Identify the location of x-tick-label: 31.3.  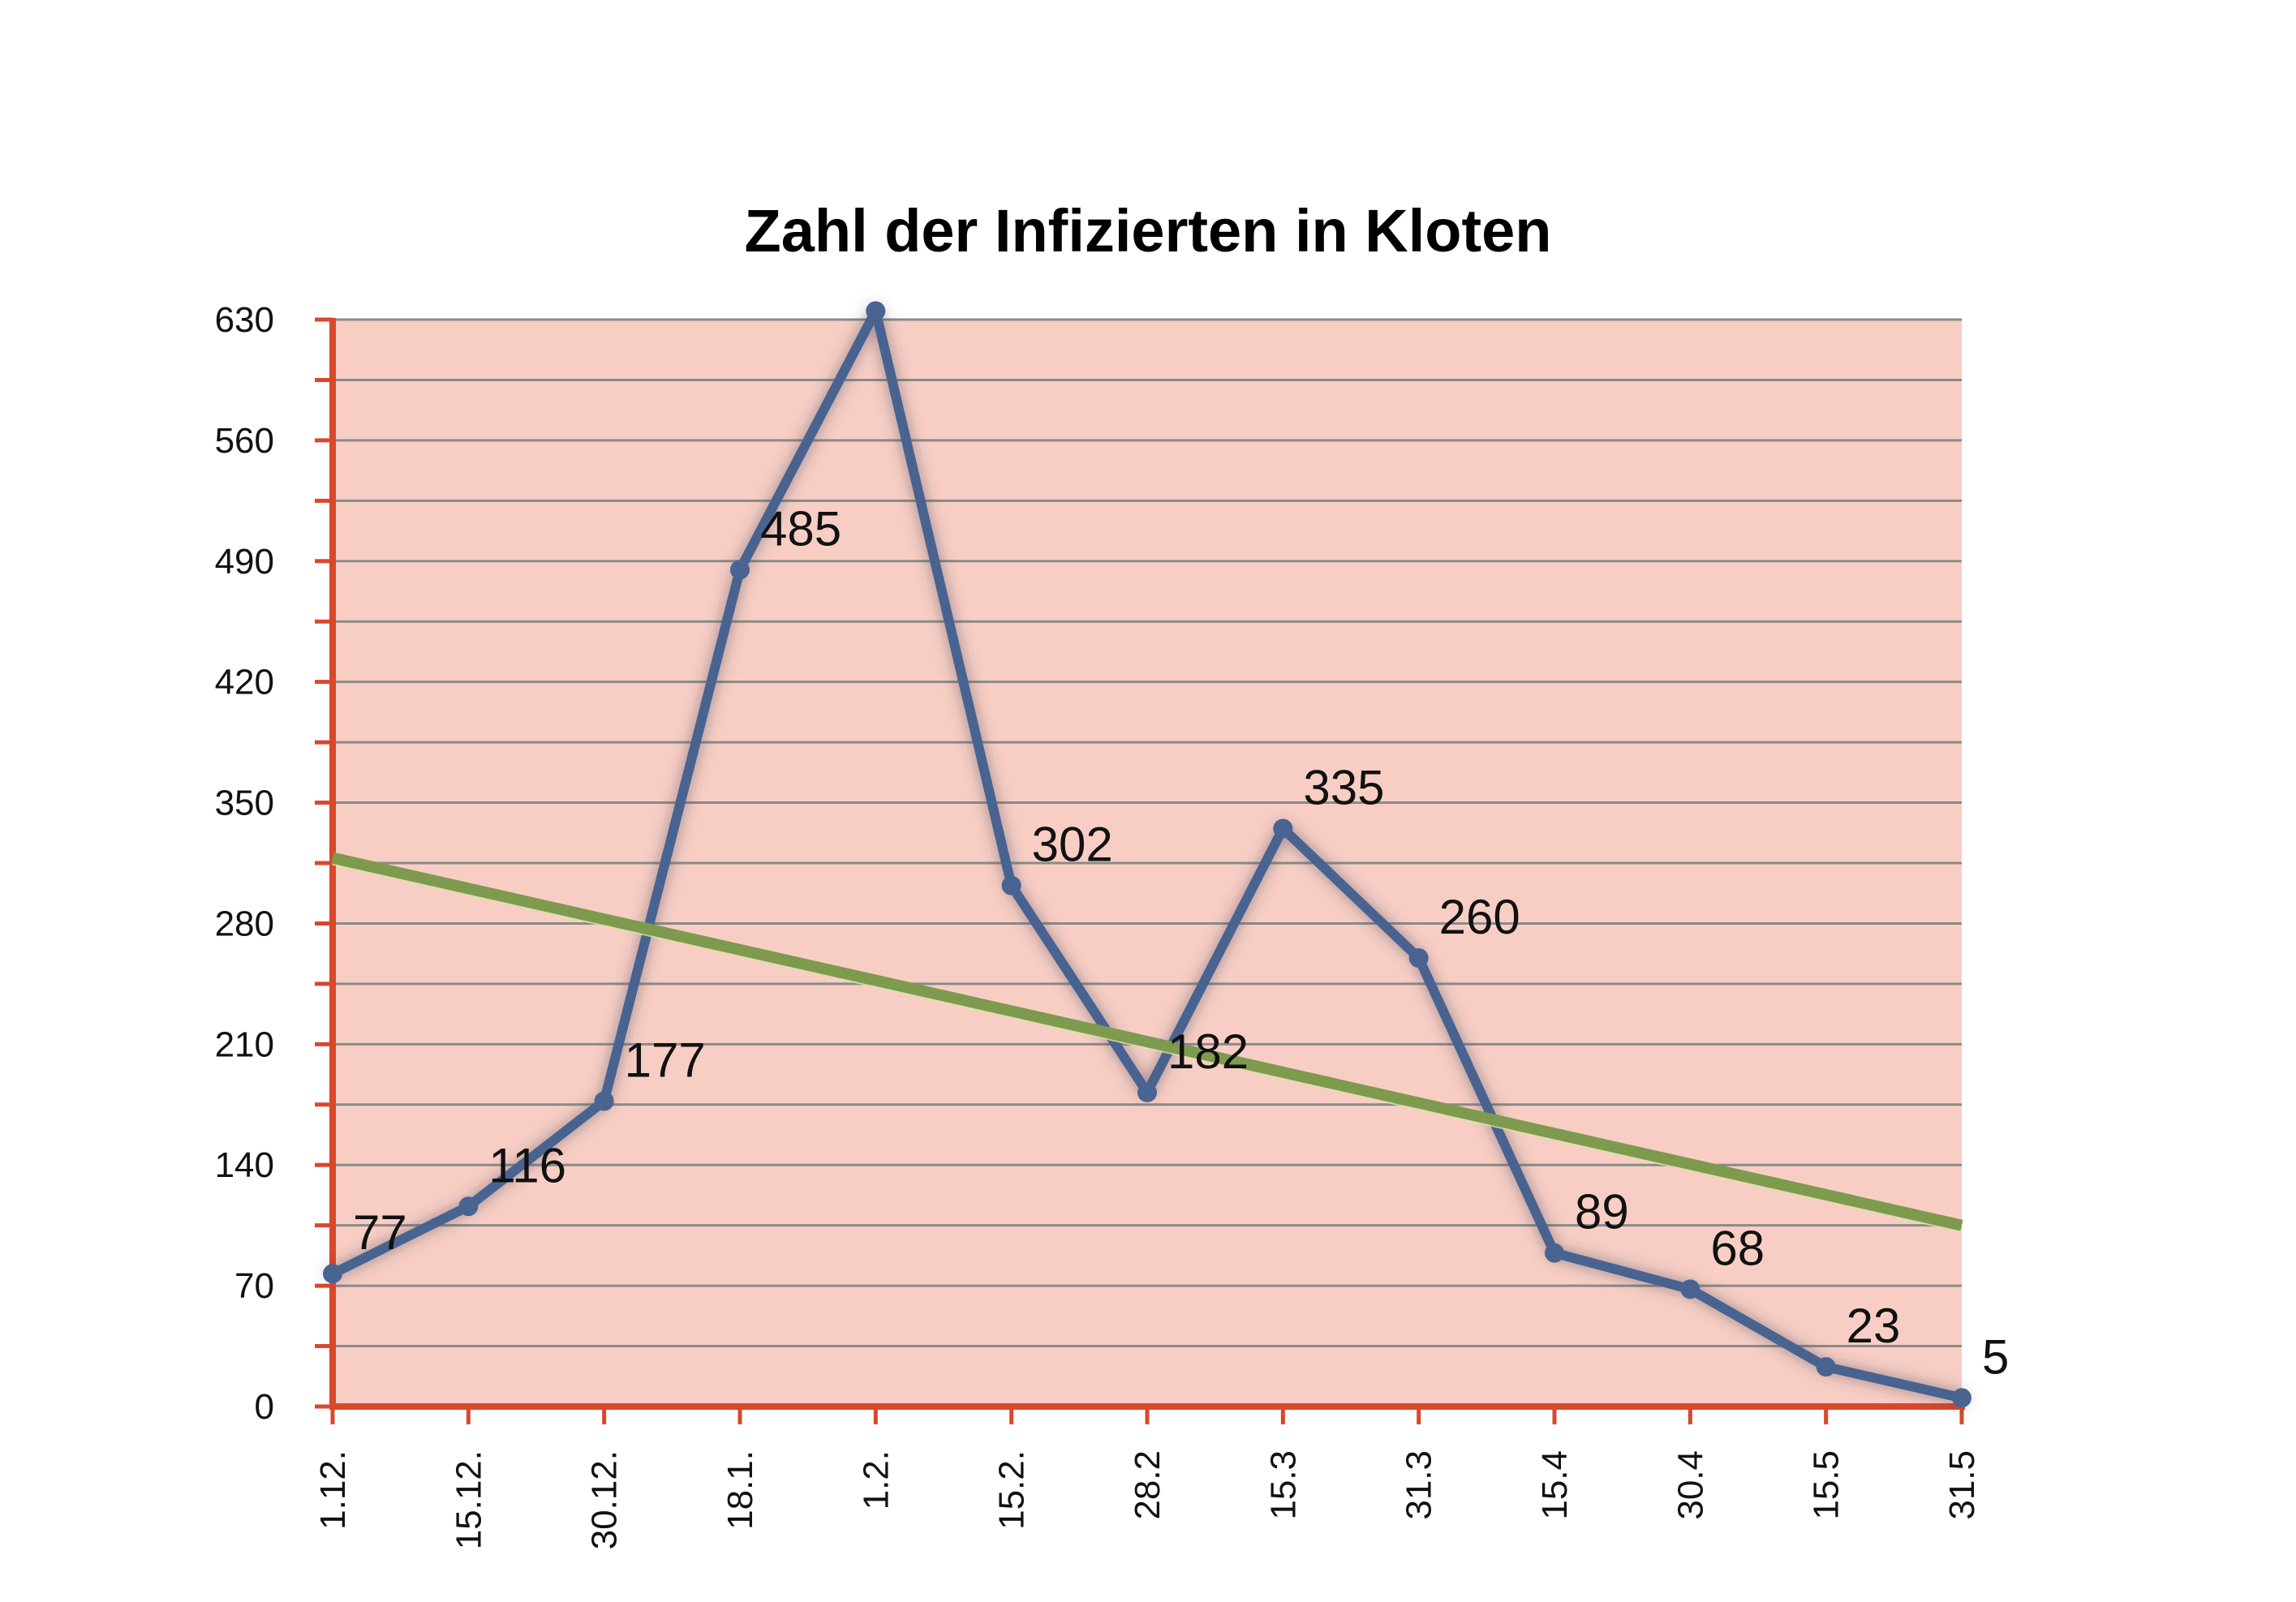
(1419, 1485).